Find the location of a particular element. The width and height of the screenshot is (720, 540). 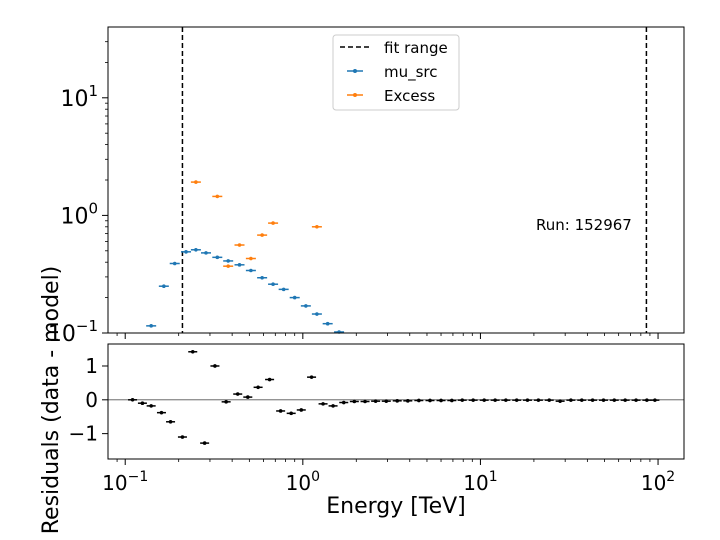

legend-box is located at coordinates (396, 72).